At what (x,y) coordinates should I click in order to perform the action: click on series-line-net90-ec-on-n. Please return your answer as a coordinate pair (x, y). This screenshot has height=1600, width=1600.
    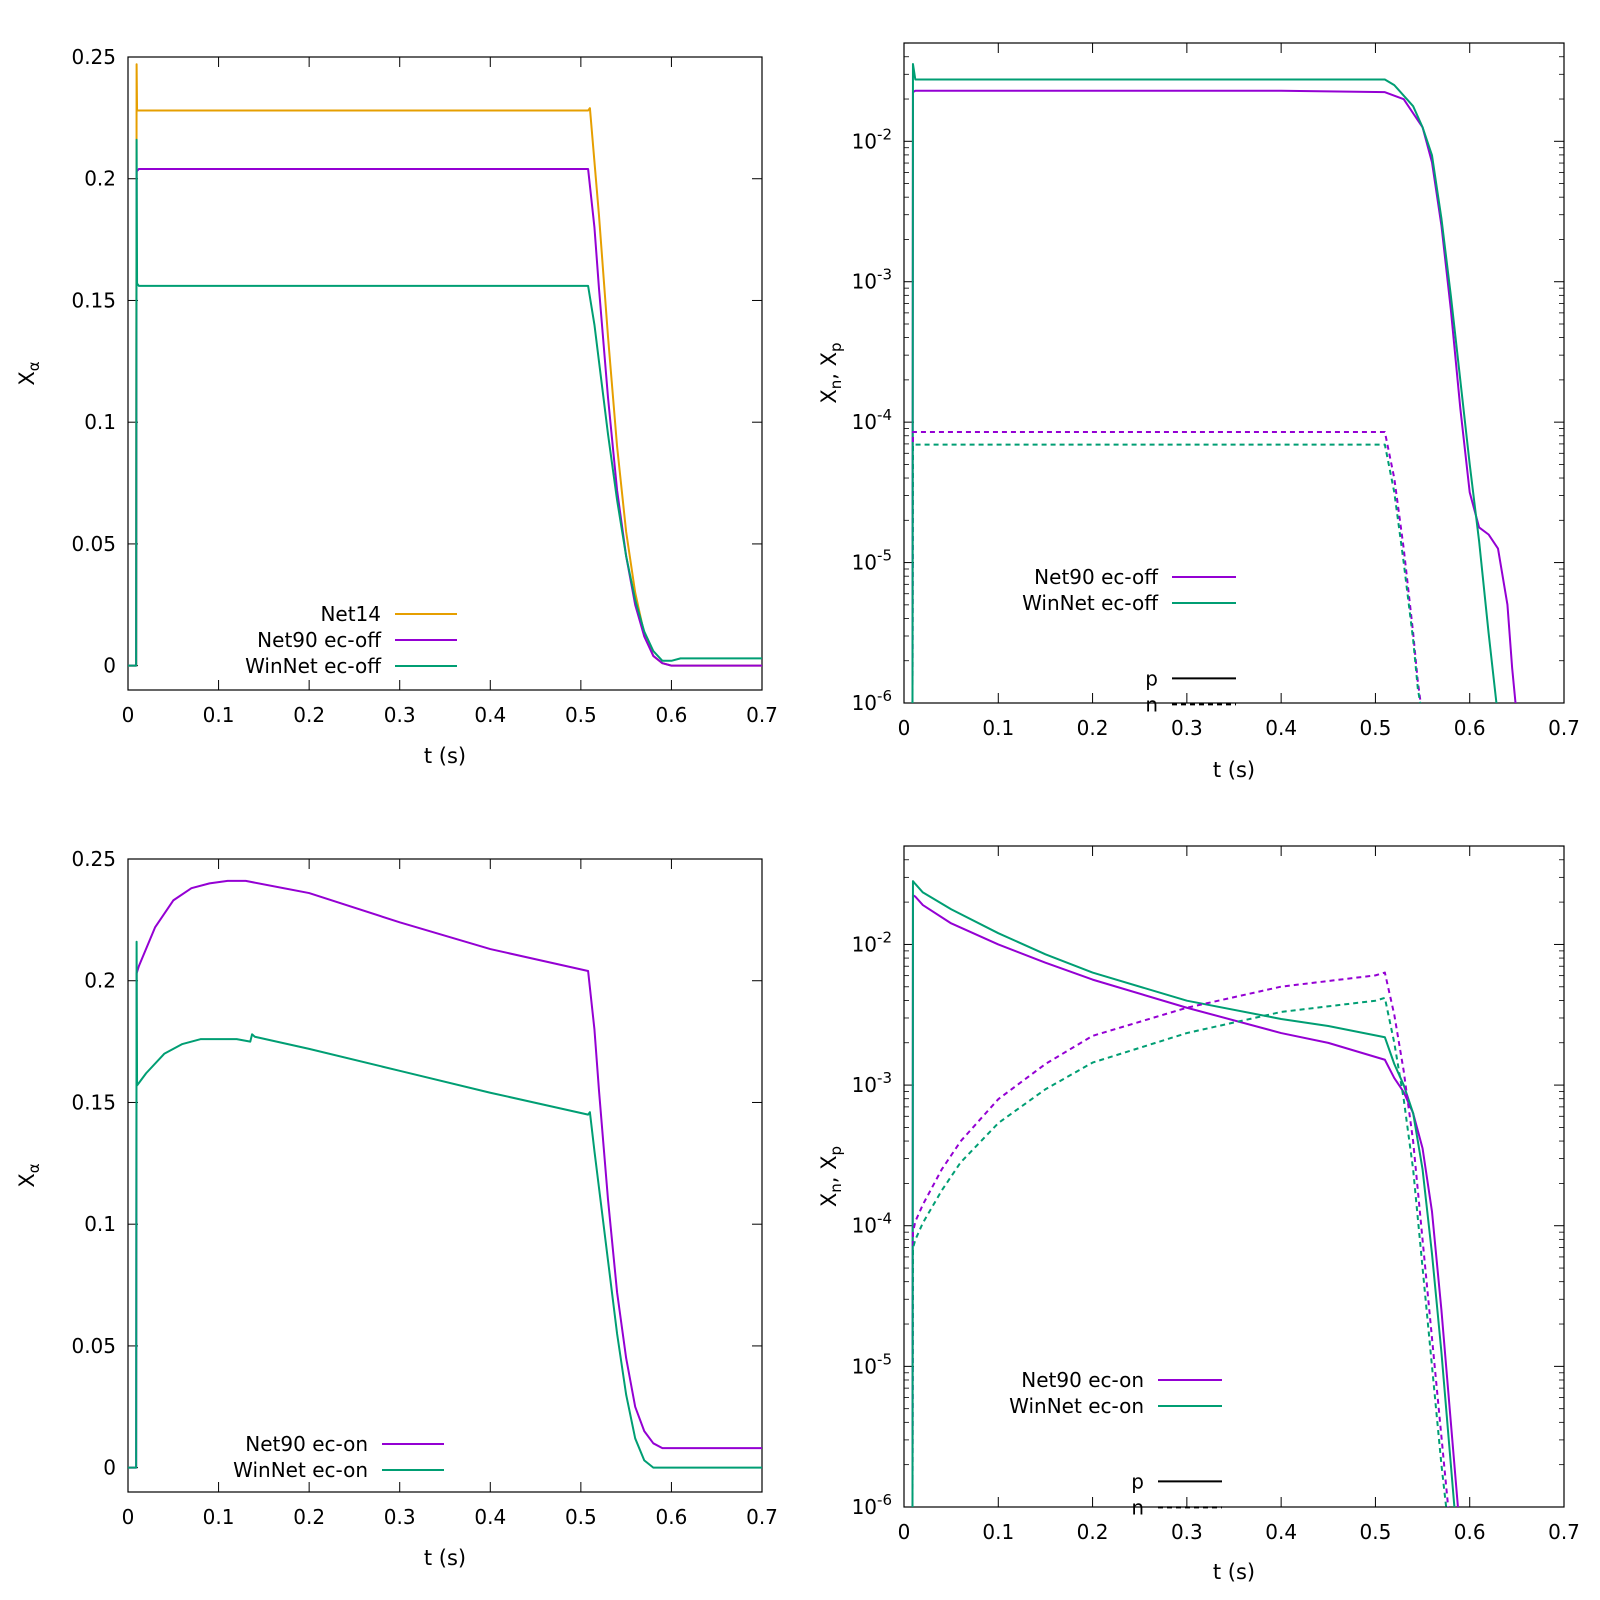
    Looking at the image, I should click on (1180, 1239).